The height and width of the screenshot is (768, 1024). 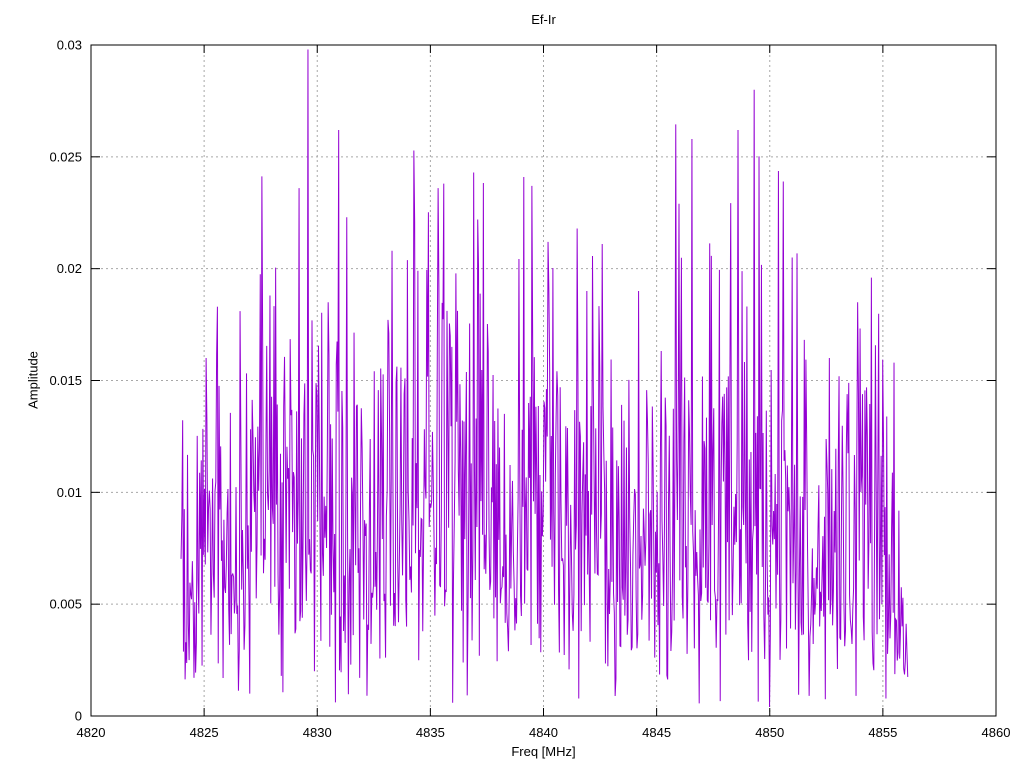 What do you see at coordinates (204, 732) in the screenshot?
I see `x-tick-label: 4825` at bounding box center [204, 732].